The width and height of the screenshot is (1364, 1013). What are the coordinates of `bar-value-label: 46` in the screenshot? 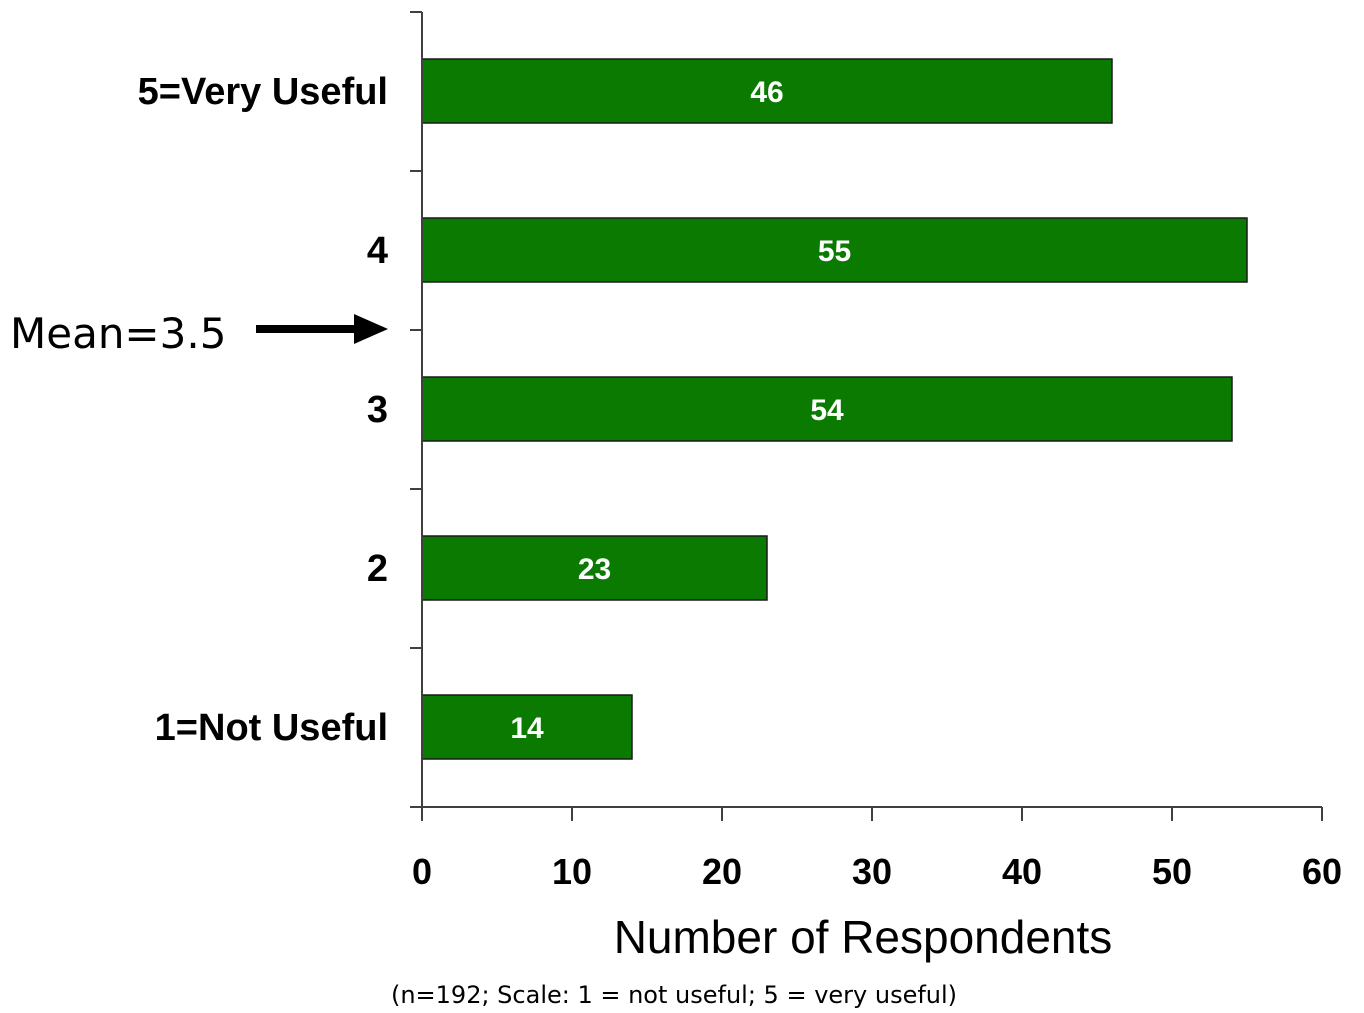 It's located at (766, 92).